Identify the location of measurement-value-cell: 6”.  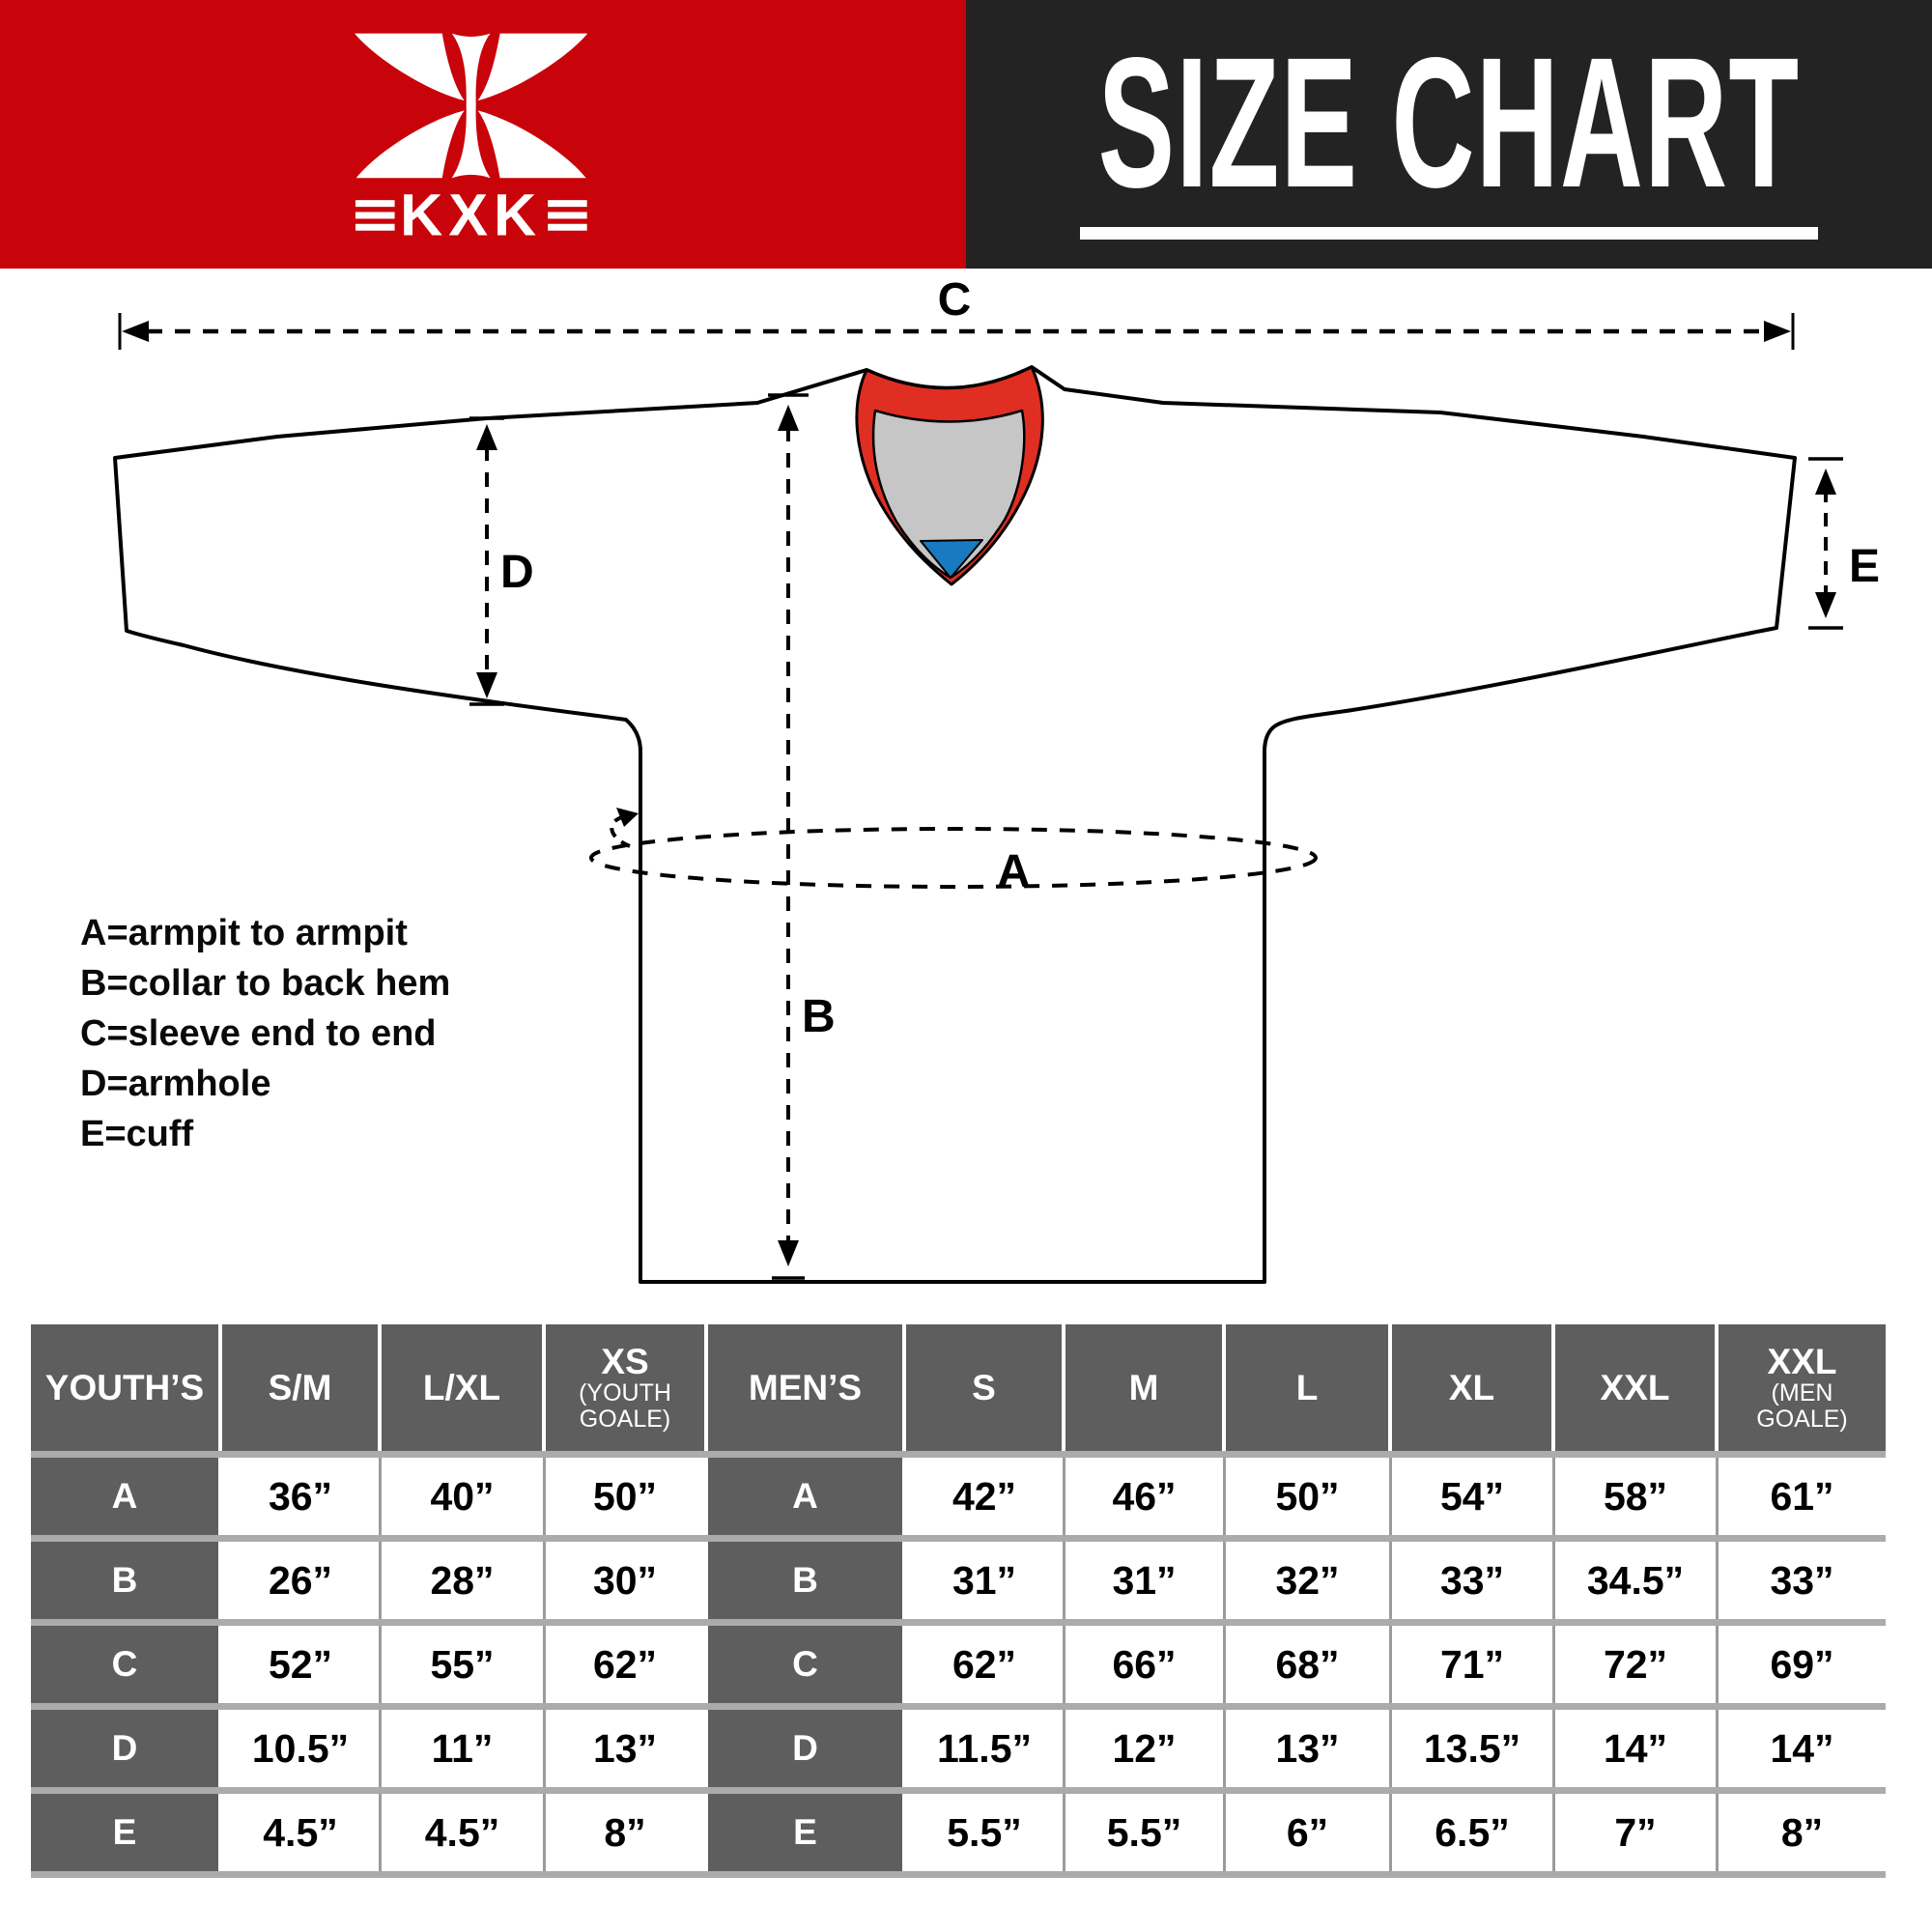
(1309, 1832).